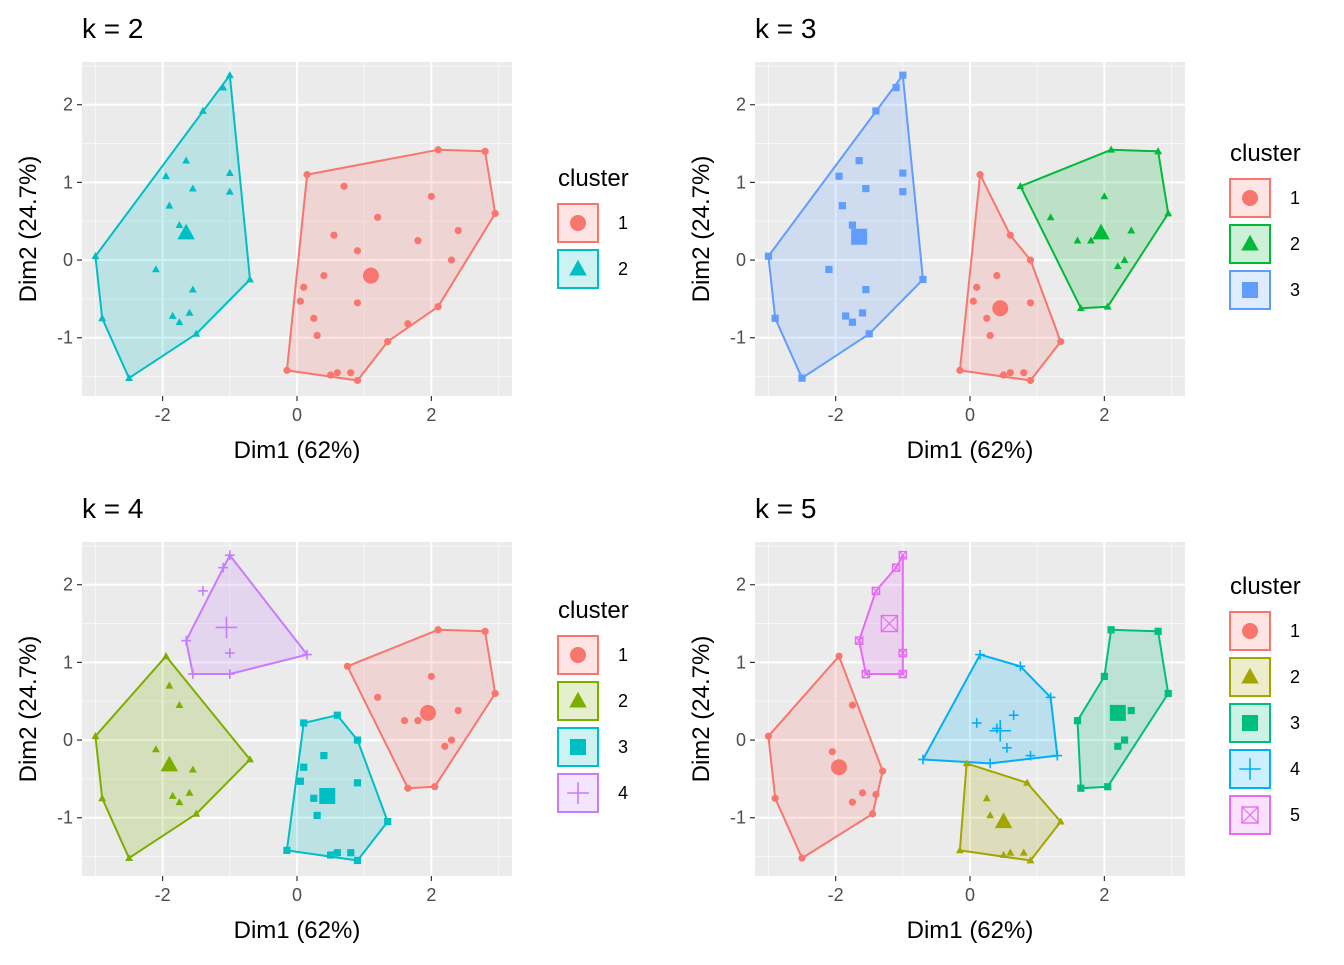 The width and height of the screenshot is (1344, 965). Describe the element at coordinates (295, 228) in the screenshot. I see `plot-area` at that location.